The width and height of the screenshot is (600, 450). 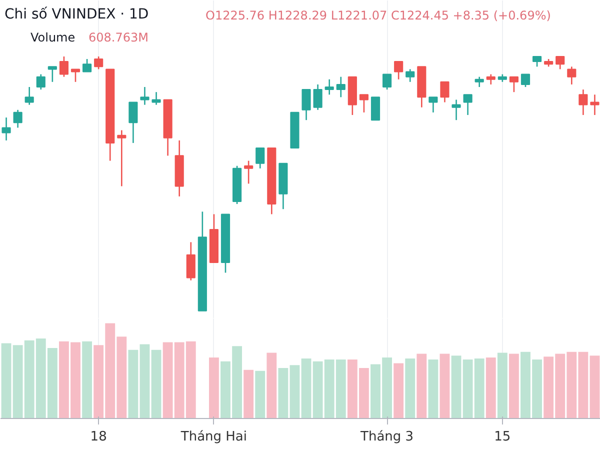 I want to click on x-tick-label: 18, so click(x=98, y=437).